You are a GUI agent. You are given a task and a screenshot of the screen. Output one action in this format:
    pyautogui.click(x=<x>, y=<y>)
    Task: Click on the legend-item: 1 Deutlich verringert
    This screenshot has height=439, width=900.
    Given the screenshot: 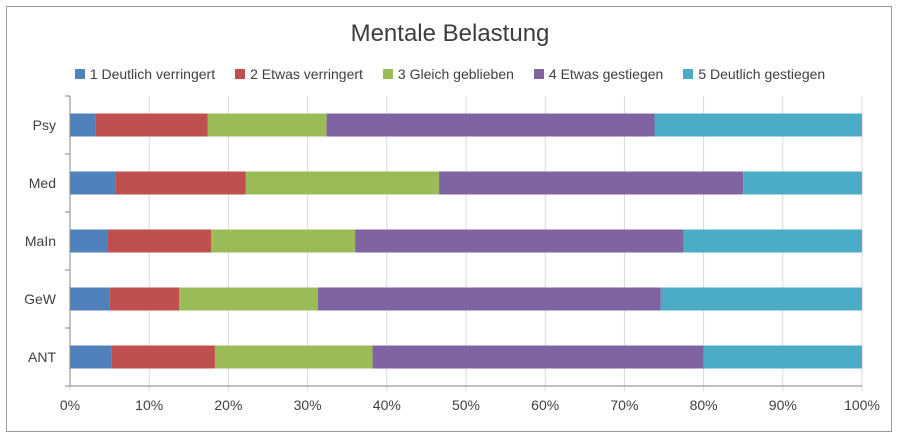 What is the action you would take?
    pyautogui.click(x=145, y=74)
    